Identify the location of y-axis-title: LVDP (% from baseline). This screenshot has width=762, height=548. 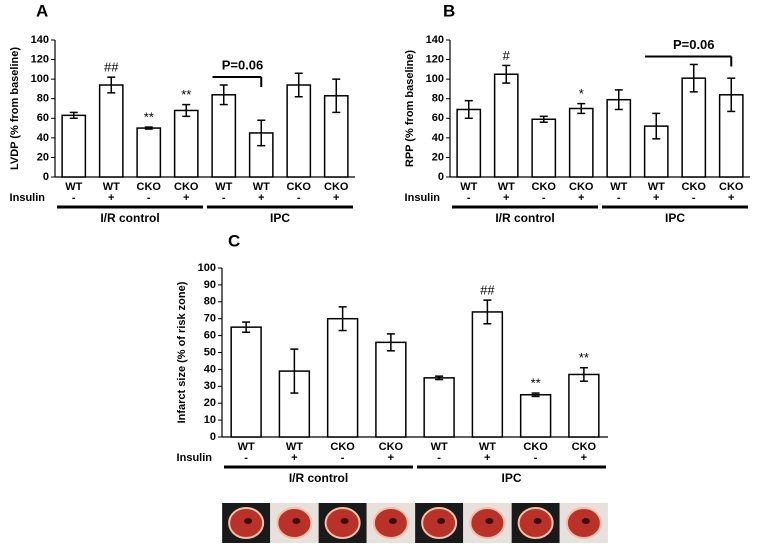
(15, 108).